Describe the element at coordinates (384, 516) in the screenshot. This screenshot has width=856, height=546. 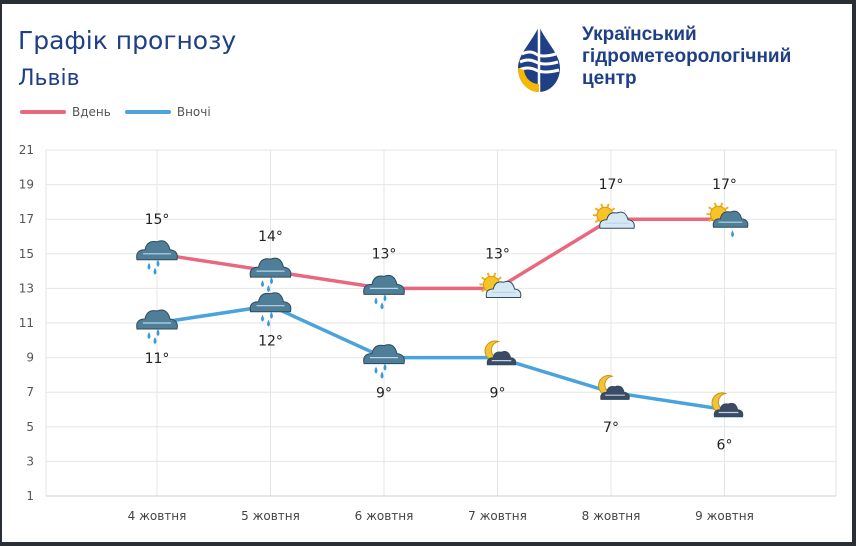
I see `x-tick-label: 6 жовтня` at that location.